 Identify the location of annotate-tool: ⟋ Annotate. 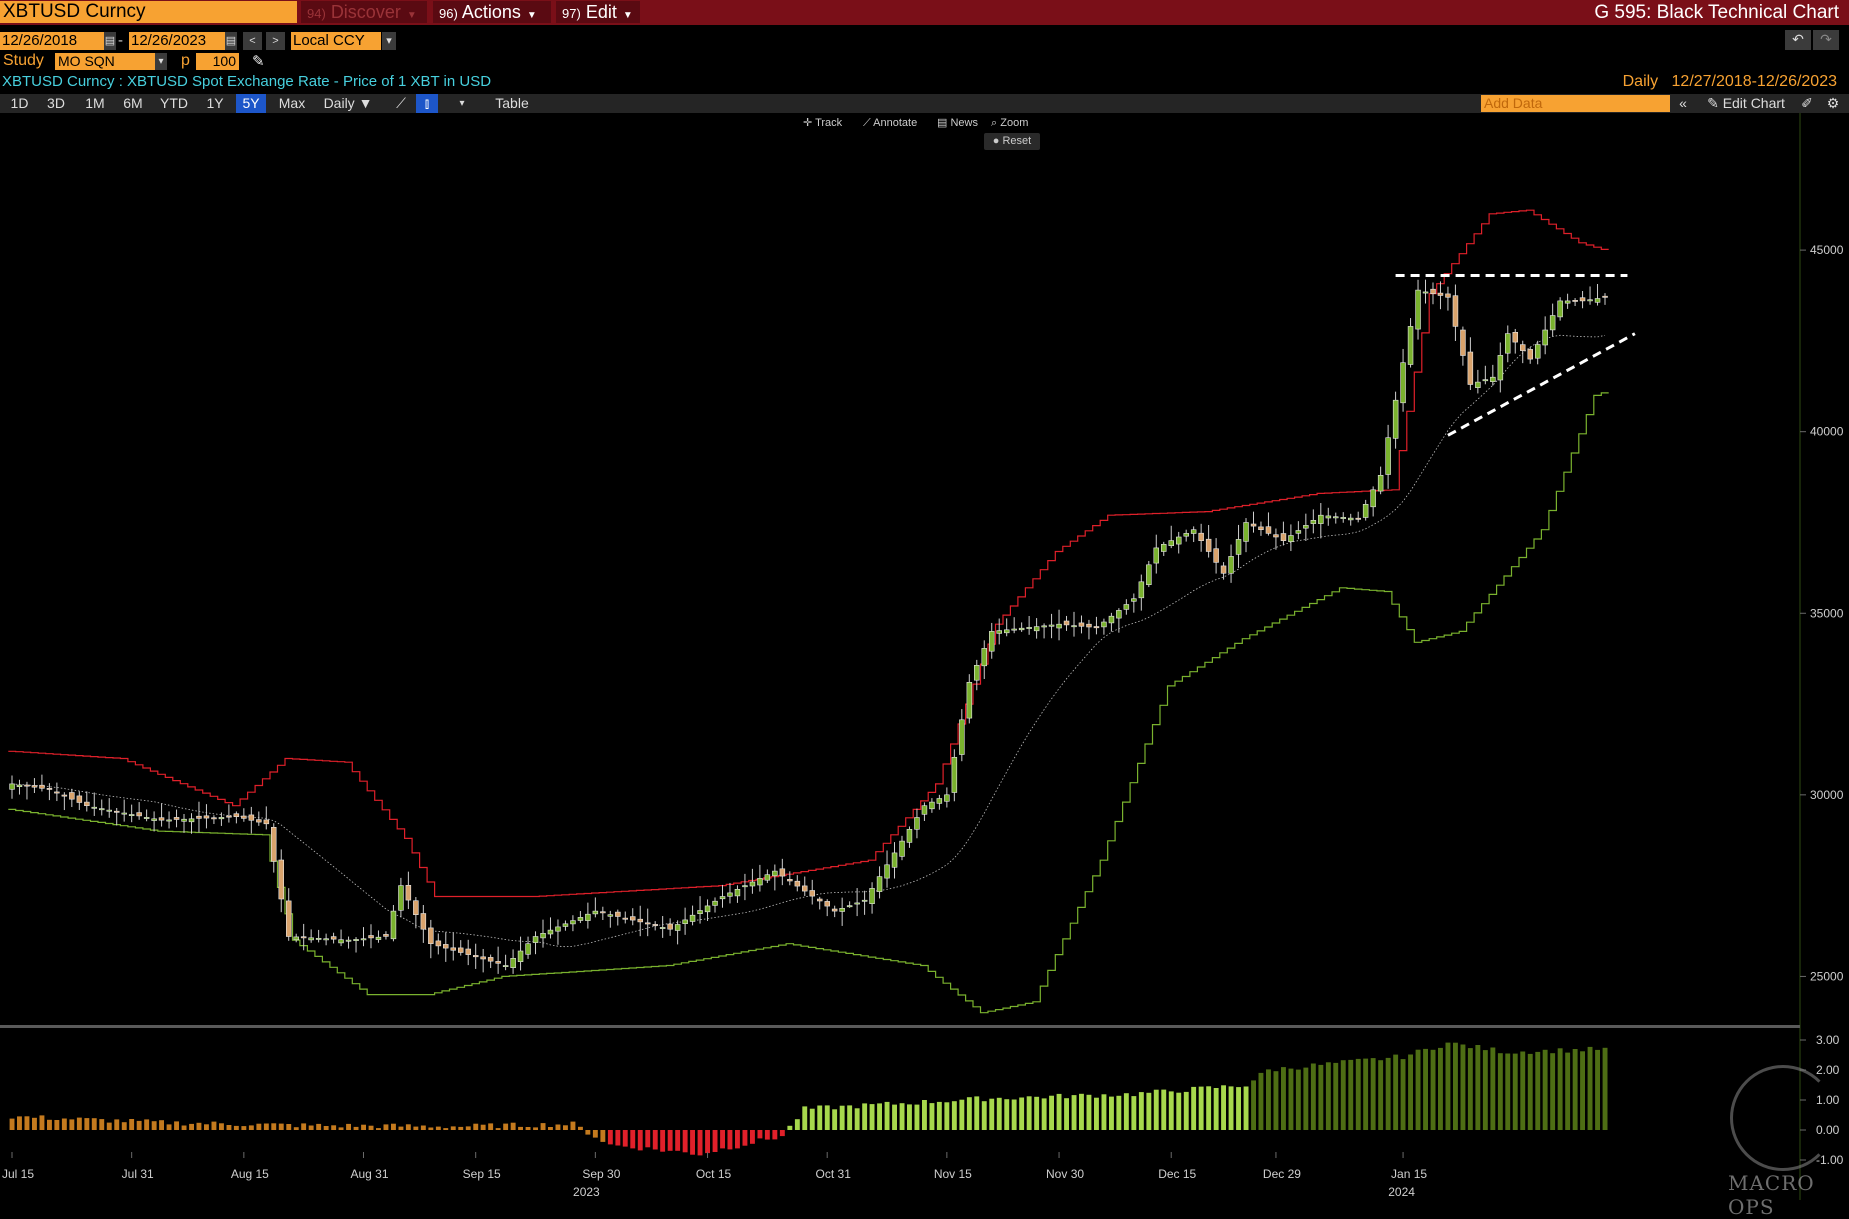
(890, 123).